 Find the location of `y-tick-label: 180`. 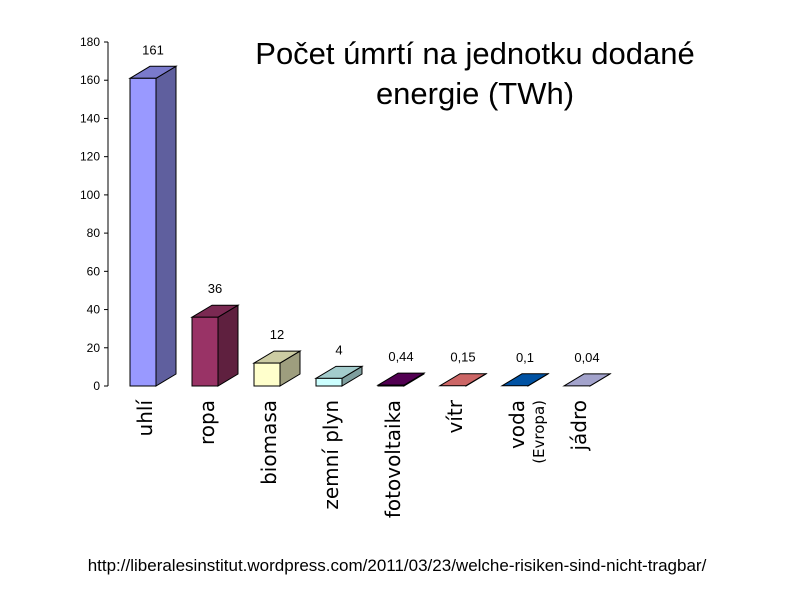

y-tick-label: 180 is located at coordinates (90, 42).